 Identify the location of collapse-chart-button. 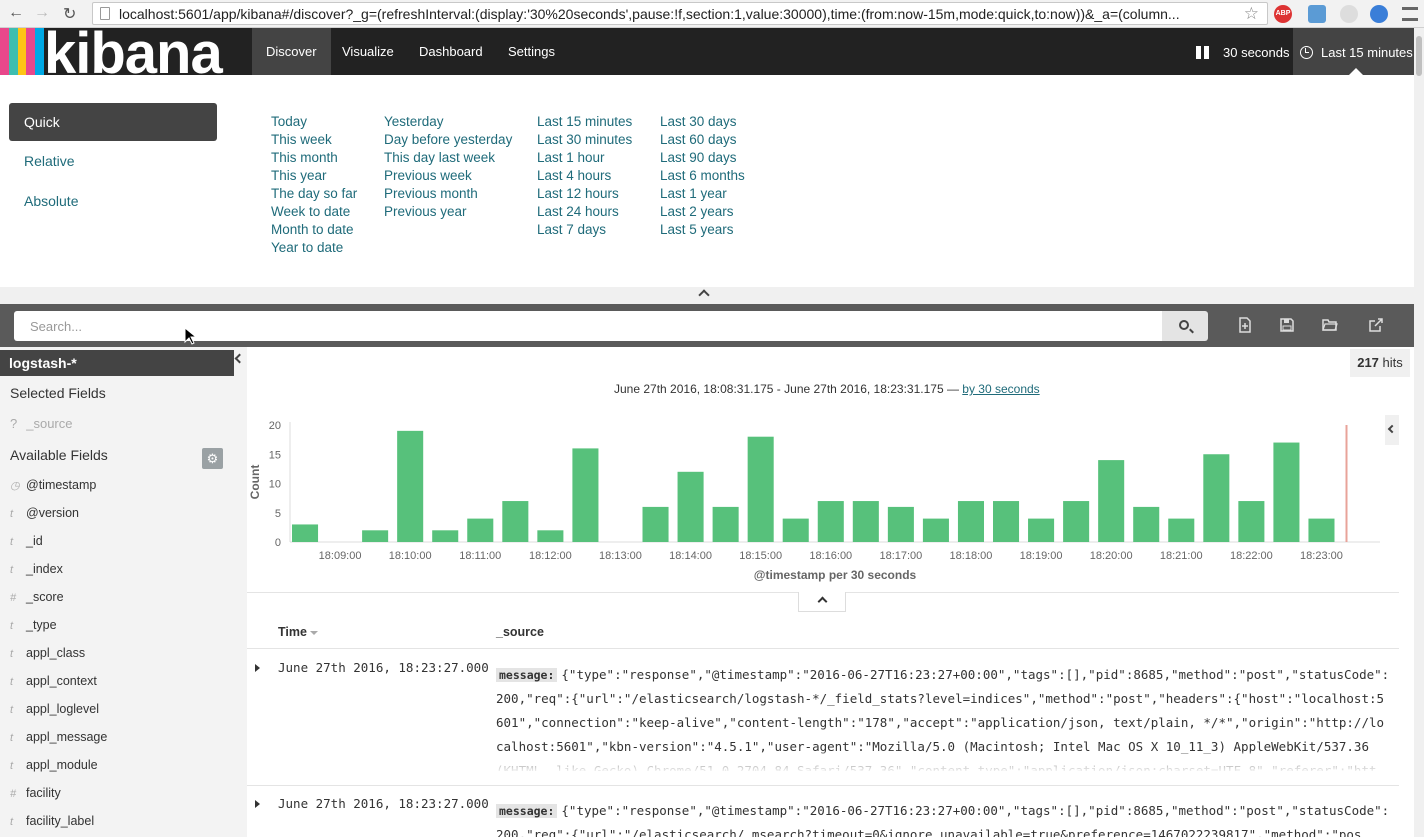
(822, 602).